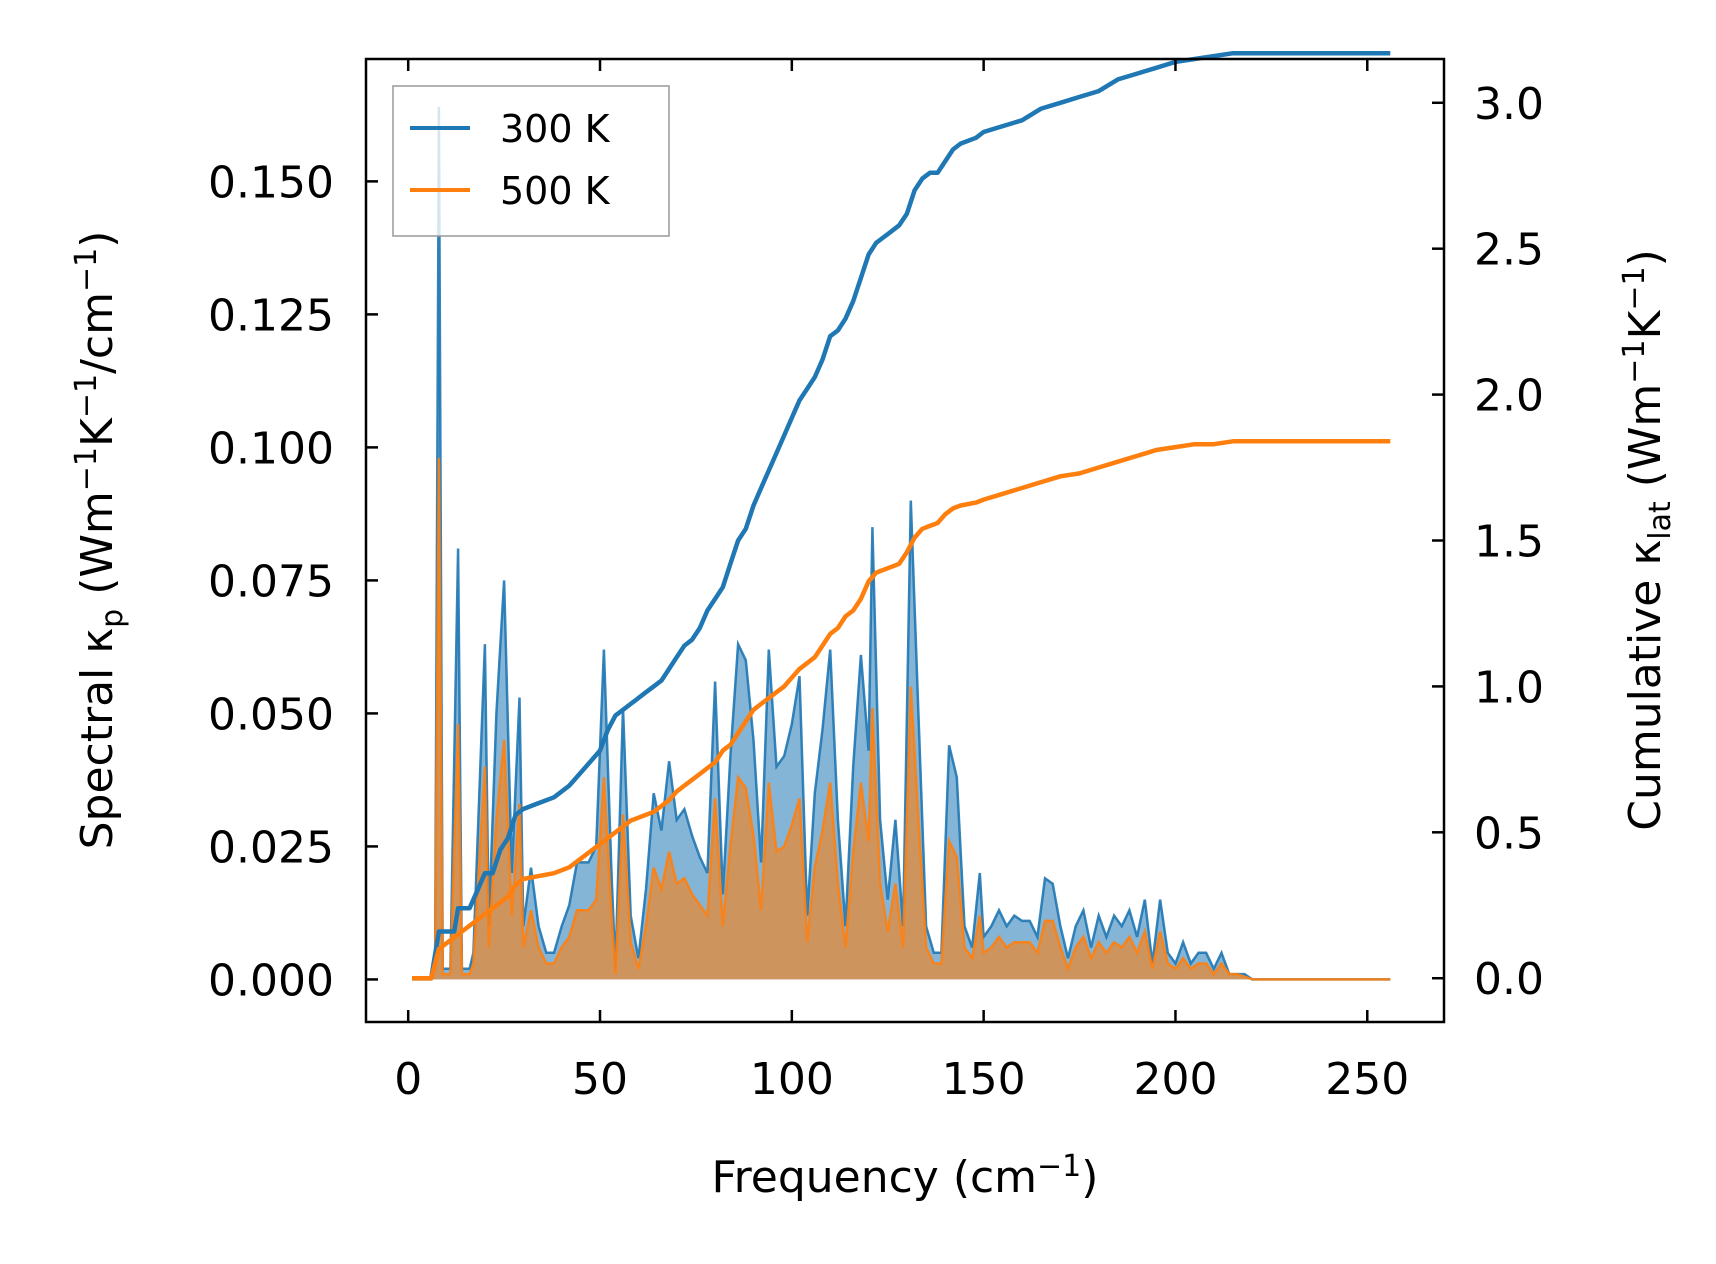 Image resolution: width=1716 pixels, height=1264 pixels. What do you see at coordinates (1647, 540) in the screenshot?
I see `y-right-axis-title: Cumulative κlat (Wm−1K−1)` at bounding box center [1647, 540].